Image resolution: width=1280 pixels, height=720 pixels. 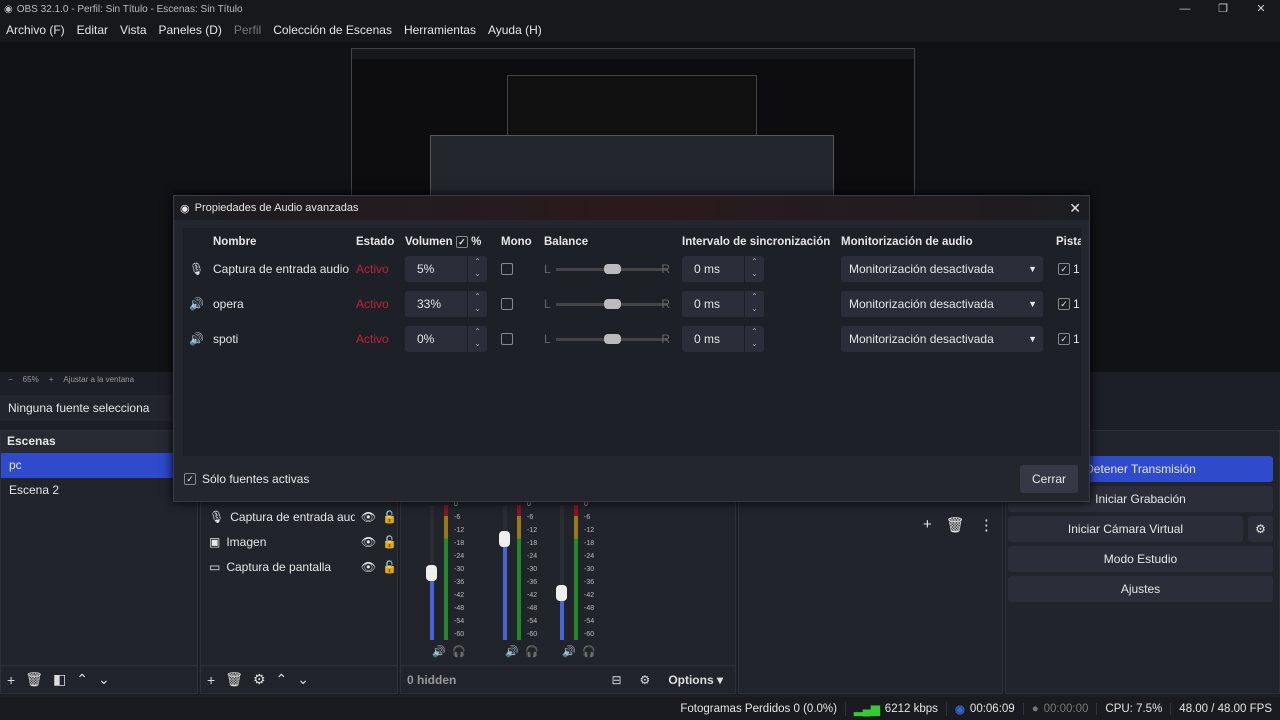 What do you see at coordinates (1223, 9) in the screenshot?
I see `maximize-button: ❐` at bounding box center [1223, 9].